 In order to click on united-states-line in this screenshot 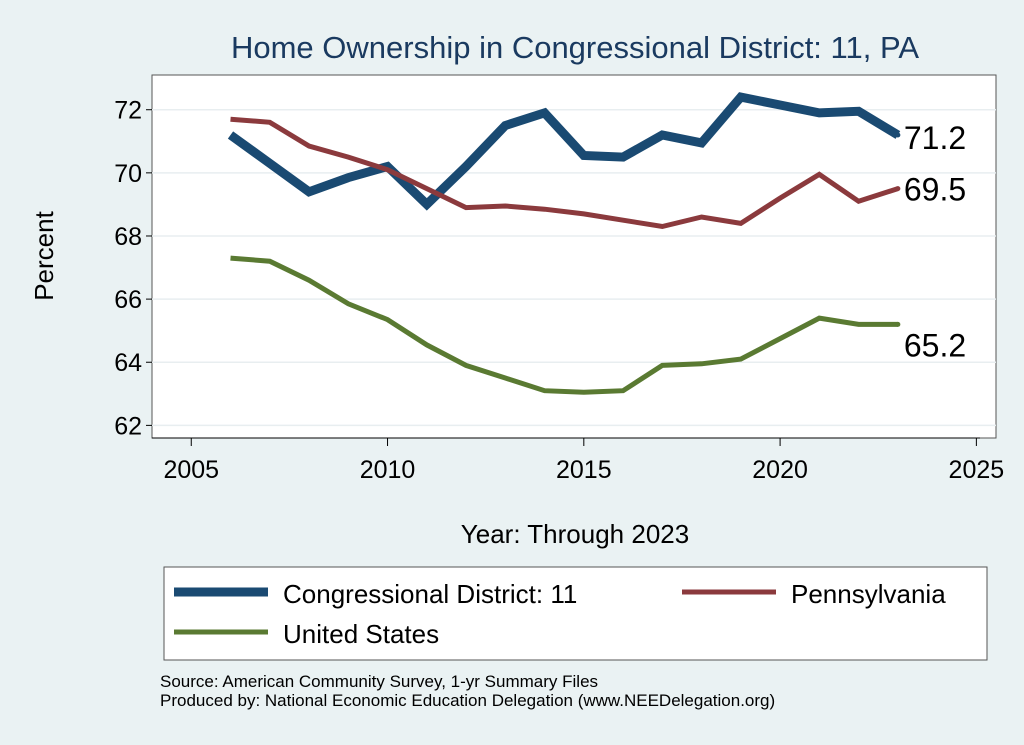, I will do `click(564, 325)`.